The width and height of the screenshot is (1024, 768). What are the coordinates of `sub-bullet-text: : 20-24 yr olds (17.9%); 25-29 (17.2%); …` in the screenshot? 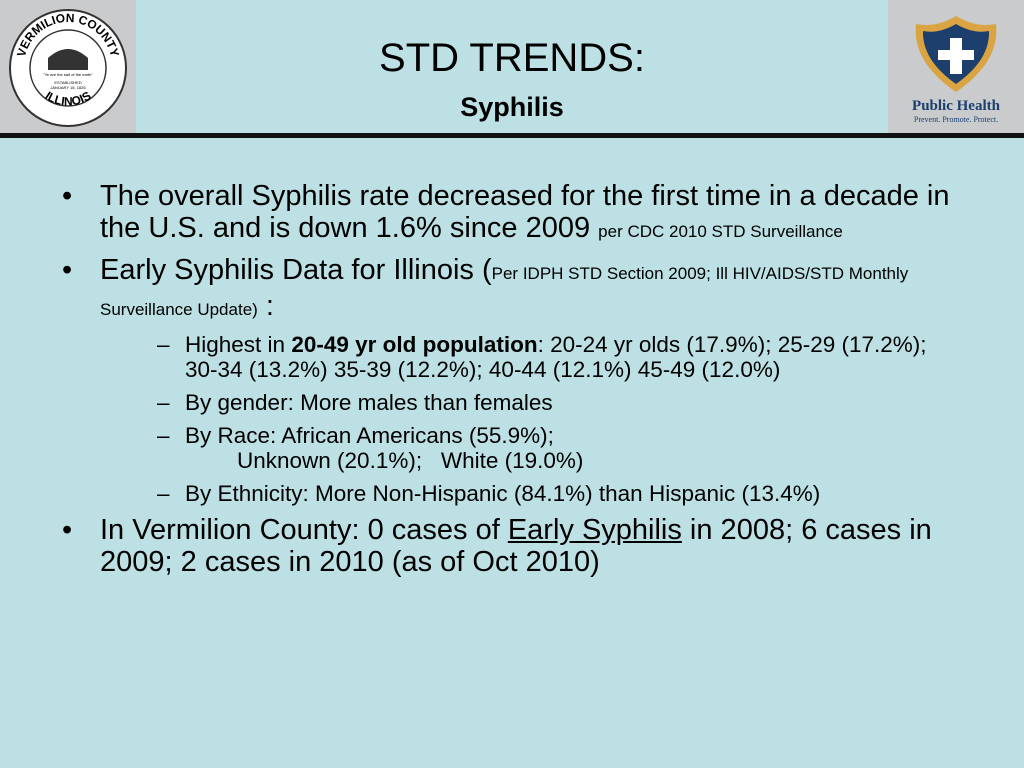 It's located at (556, 357).